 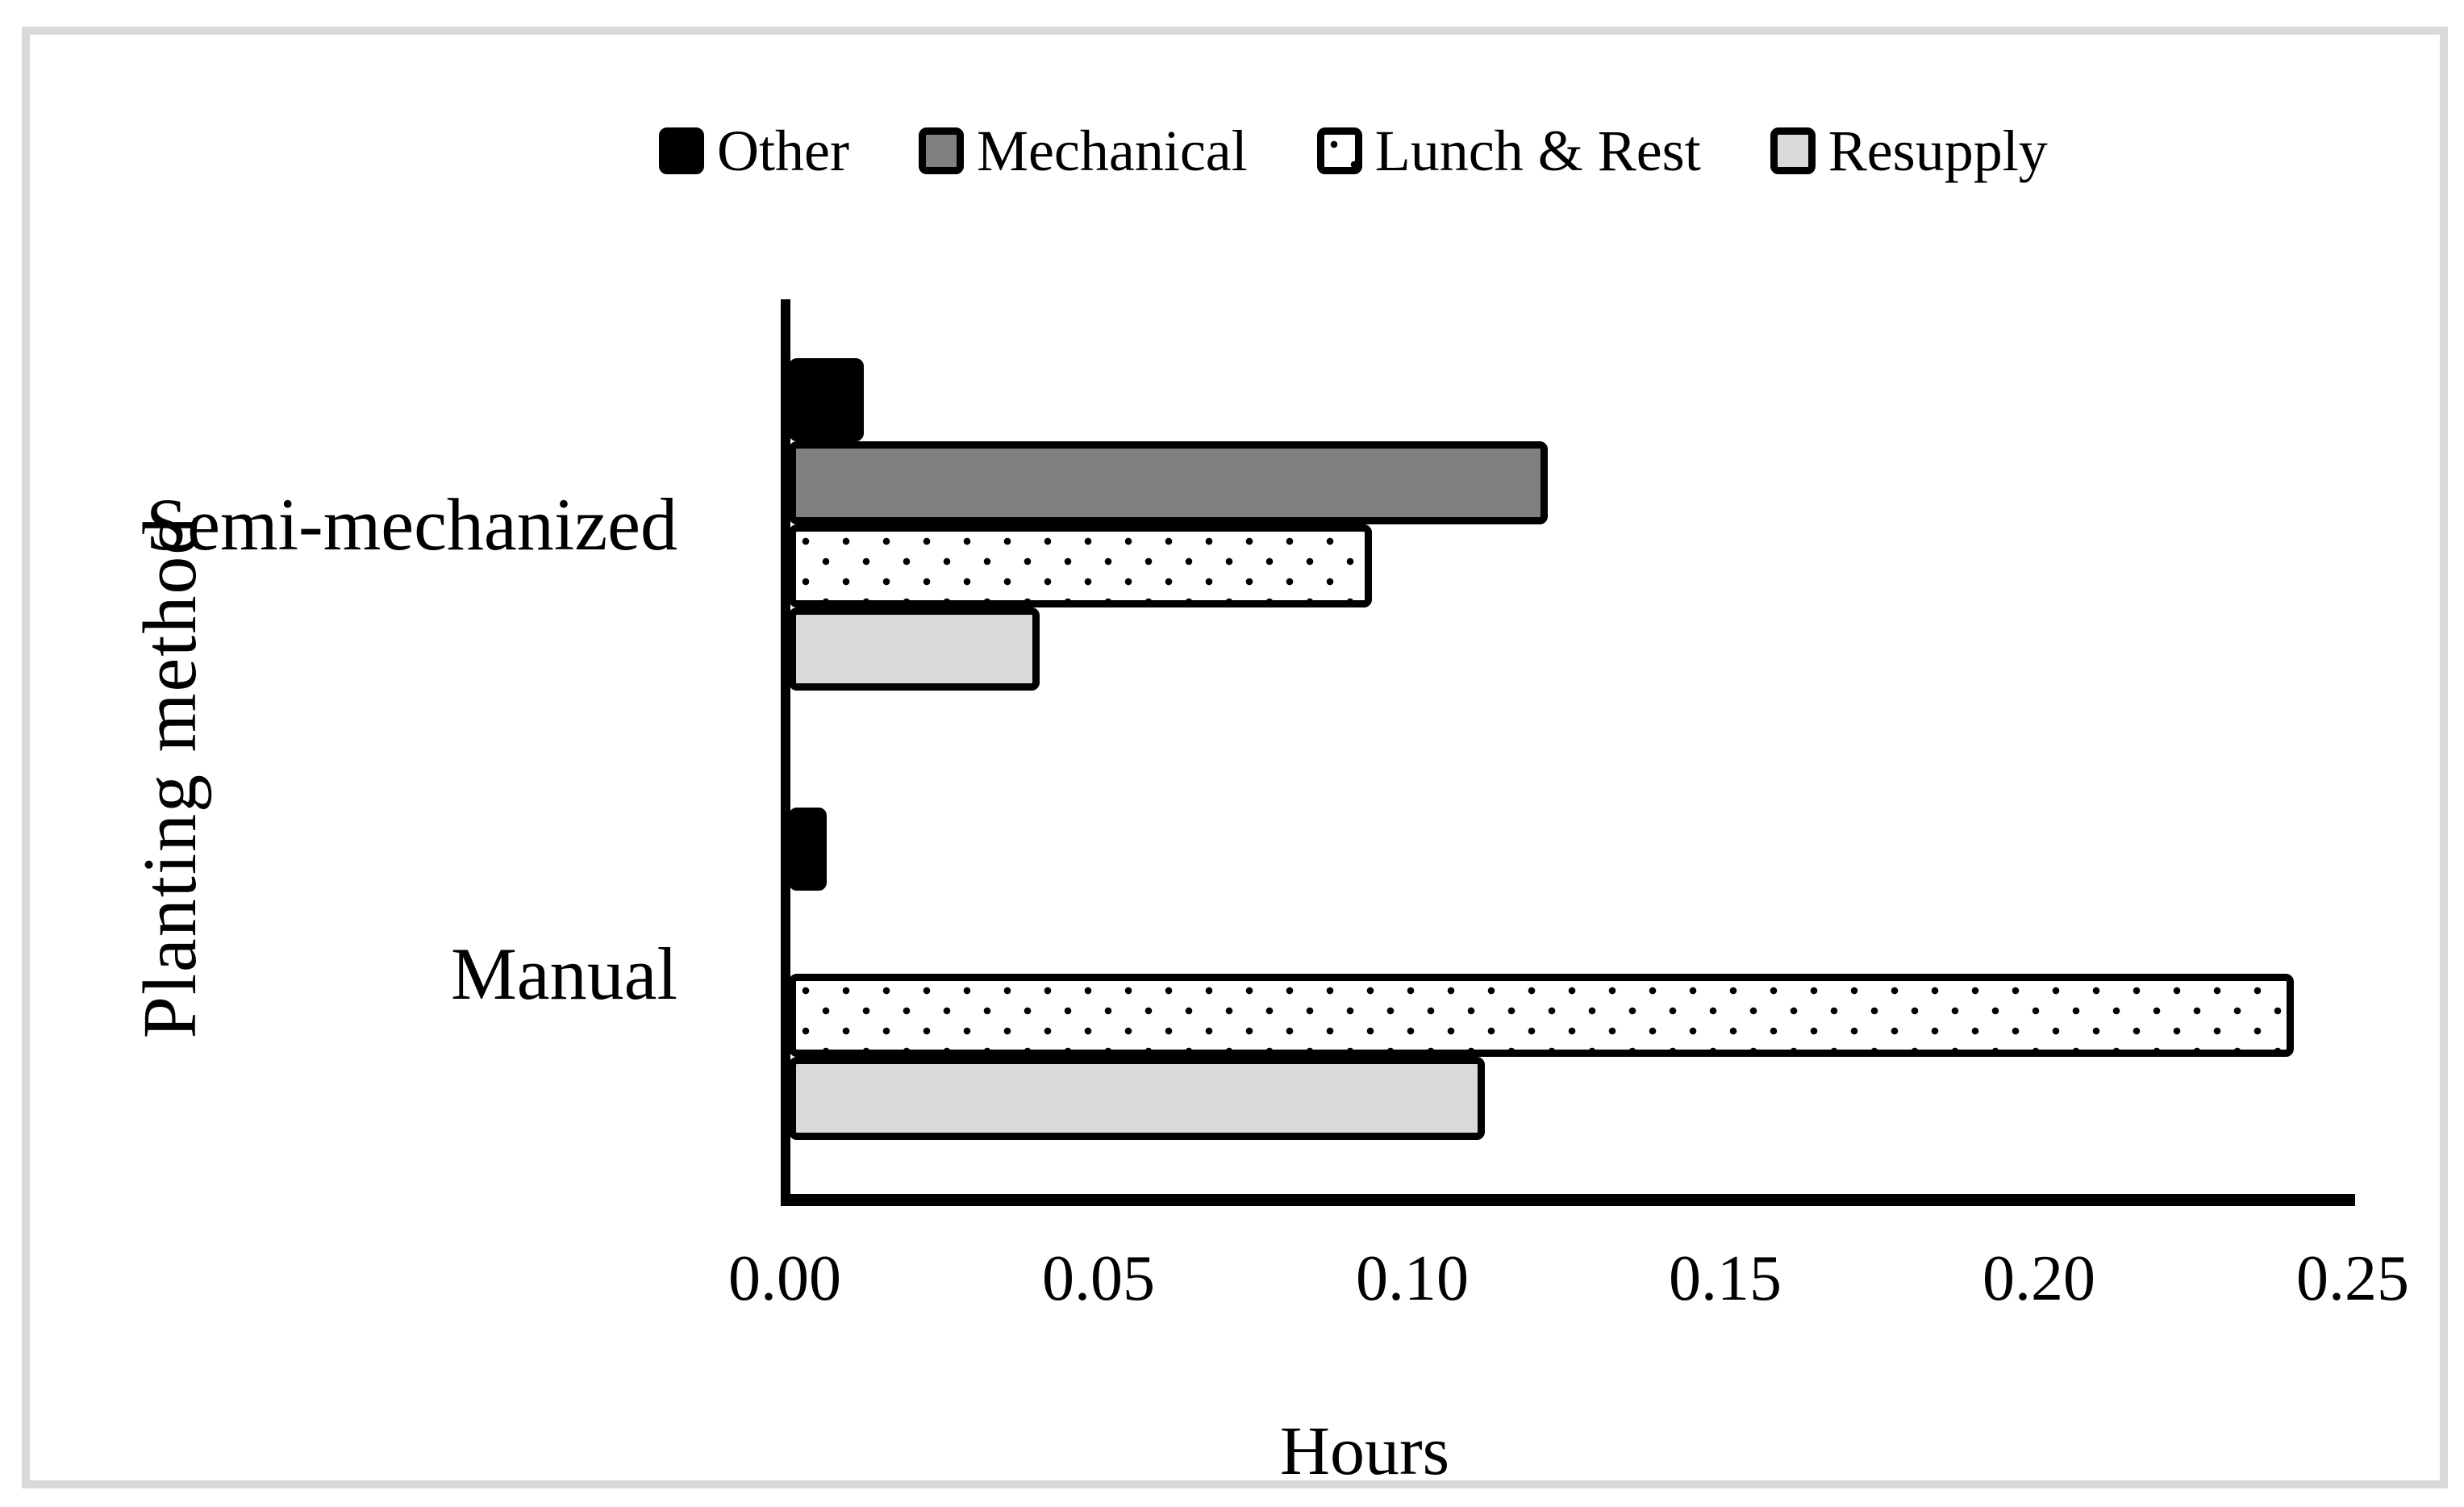 What do you see at coordinates (1168, 482) in the screenshot?
I see `bar-semi-mechanized-mechanical` at bounding box center [1168, 482].